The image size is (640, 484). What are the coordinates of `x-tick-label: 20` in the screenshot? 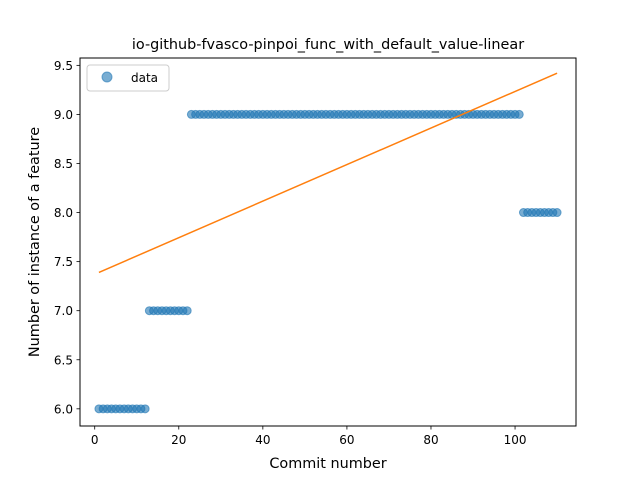 It's located at (178, 440).